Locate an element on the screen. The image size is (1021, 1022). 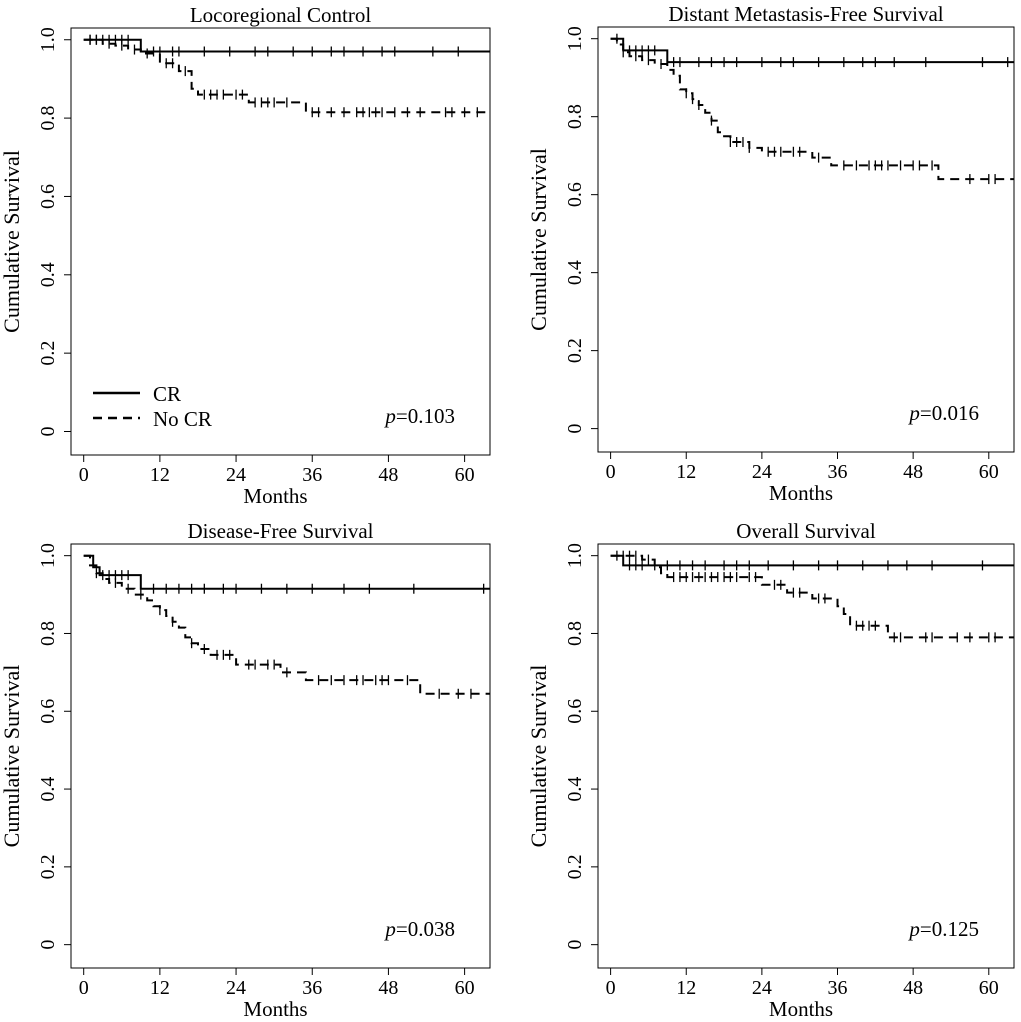
legend-solid-label: CR is located at coordinates (167, 394).